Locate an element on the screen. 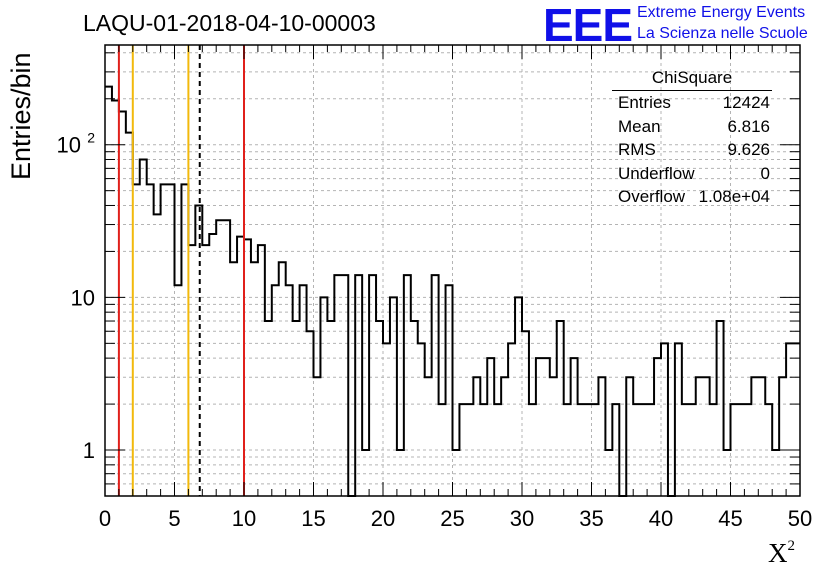  stats-label: Underflow is located at coordinates (656, 173).